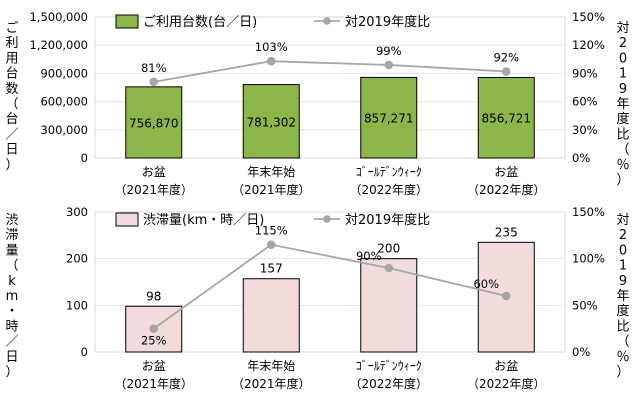  What do you see at coordinates (585, 130) in the screenshot?
I see `y2-tick-label: 30%` at bounding box center [585, 130].